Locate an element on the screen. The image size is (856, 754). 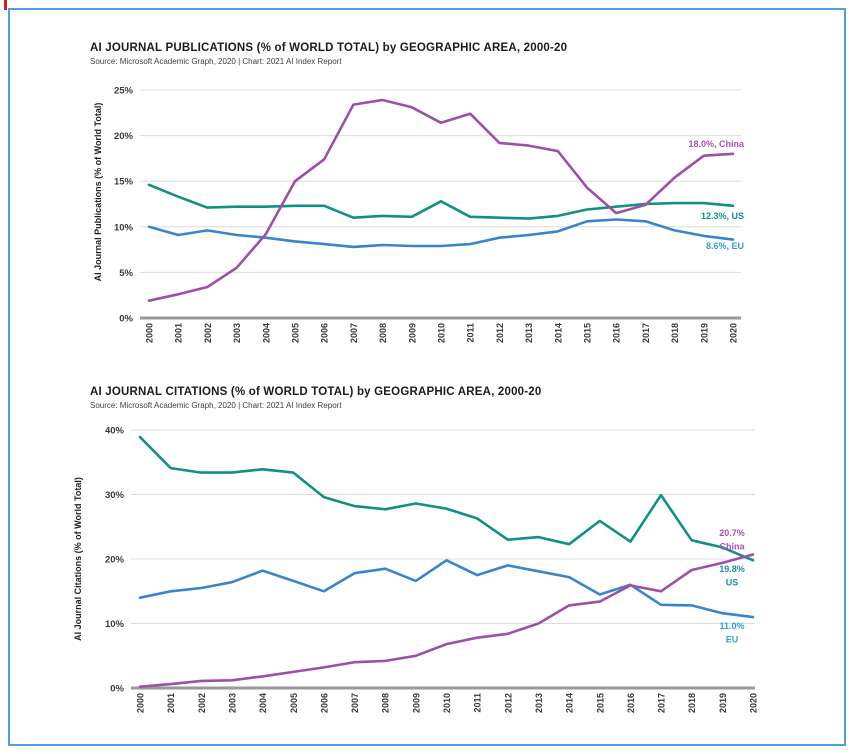
y-tick-label: 40% is located at coordinates (115, 431).